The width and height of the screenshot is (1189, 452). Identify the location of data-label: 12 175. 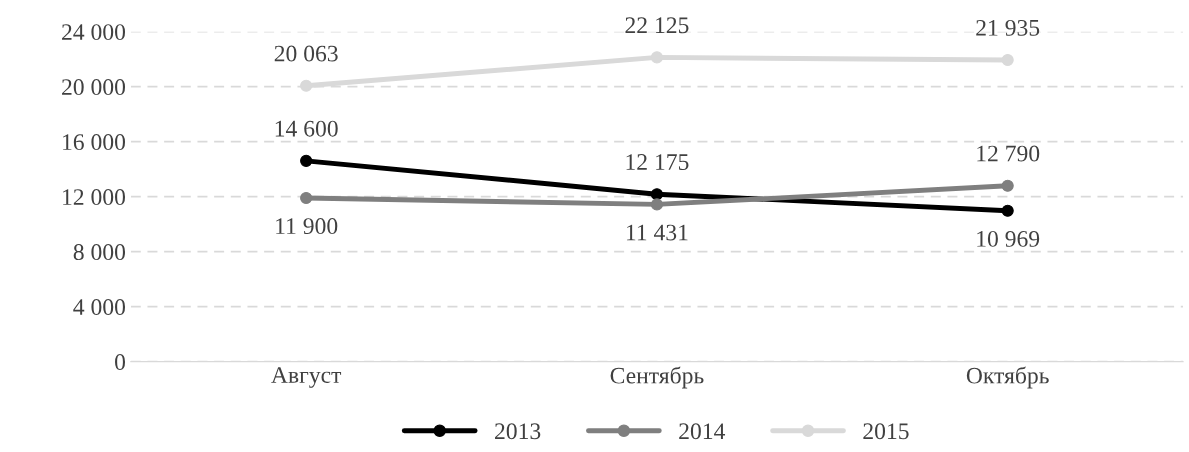
(657, 162).